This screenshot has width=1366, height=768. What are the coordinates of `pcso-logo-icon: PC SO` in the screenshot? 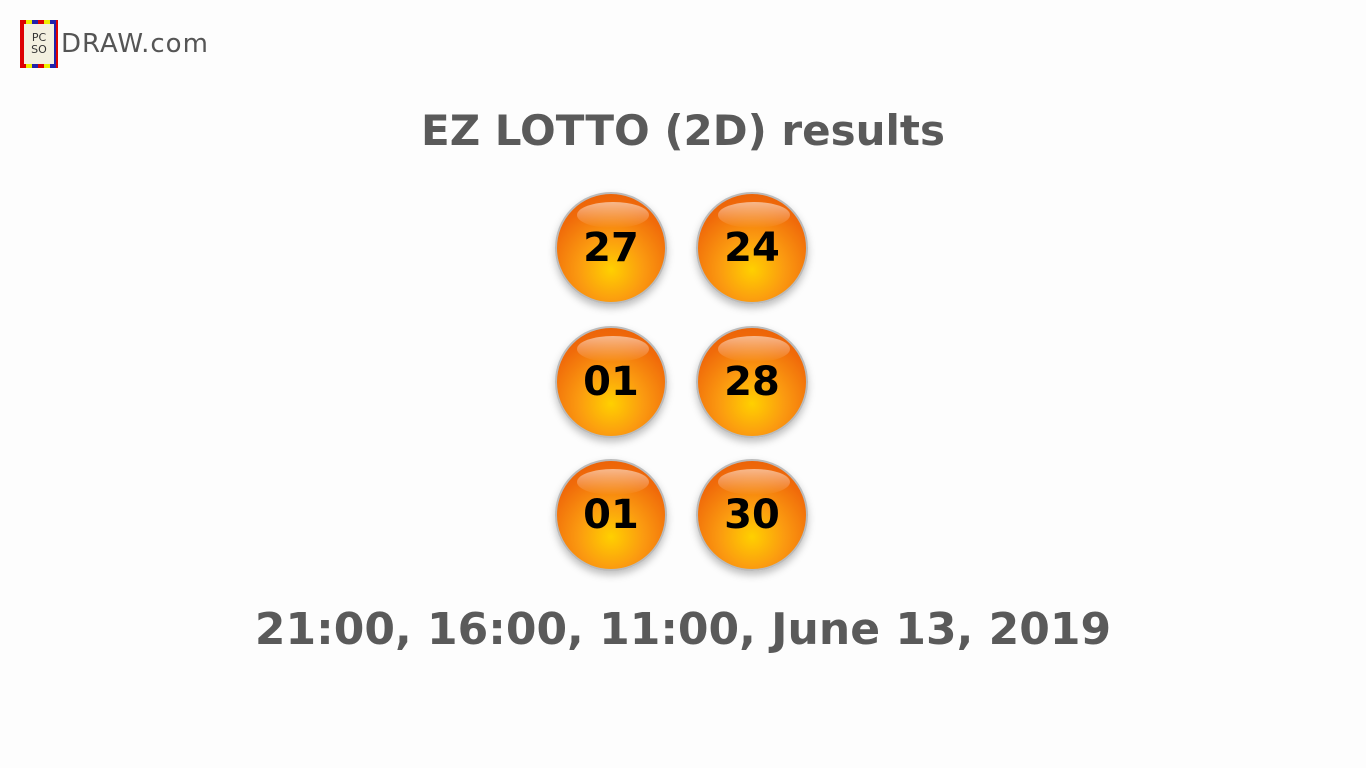 It's located at (39, 44).